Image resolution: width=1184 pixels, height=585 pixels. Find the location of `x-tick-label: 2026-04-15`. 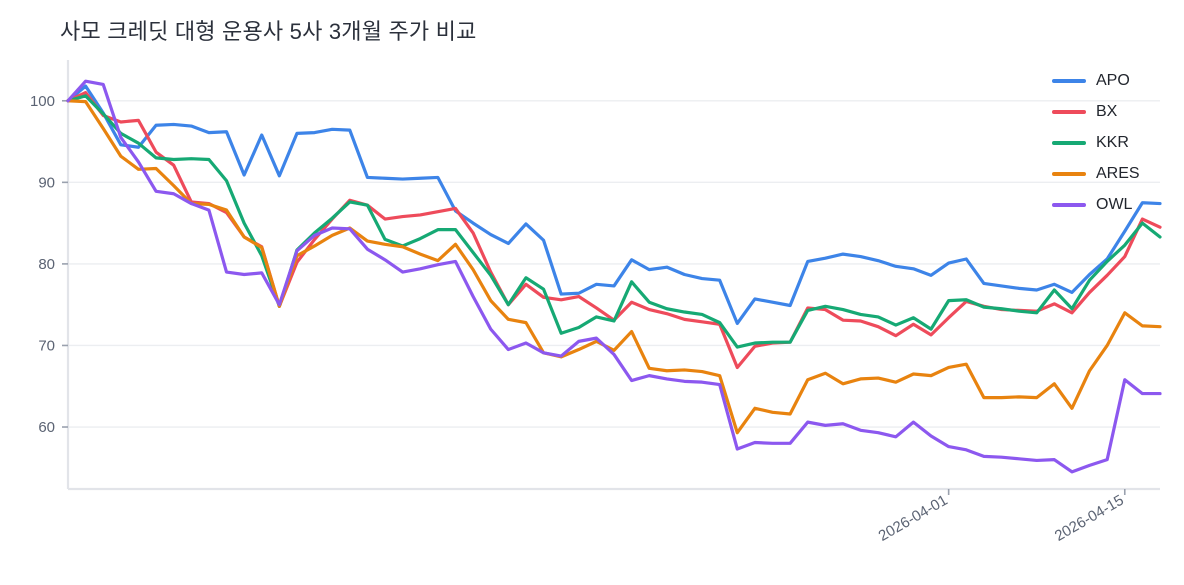

x-tick-label: 2026-04-15 is located at coordinates (1089, 518).